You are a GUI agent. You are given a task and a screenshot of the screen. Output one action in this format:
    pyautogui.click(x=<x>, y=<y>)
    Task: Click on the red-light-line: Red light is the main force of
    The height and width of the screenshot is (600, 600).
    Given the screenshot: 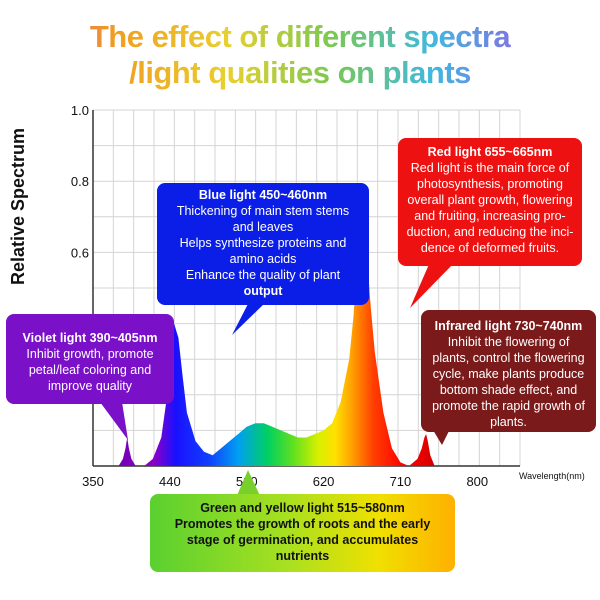 What is the action you would take?
    pyautogui.click(x=490, y=168)
    